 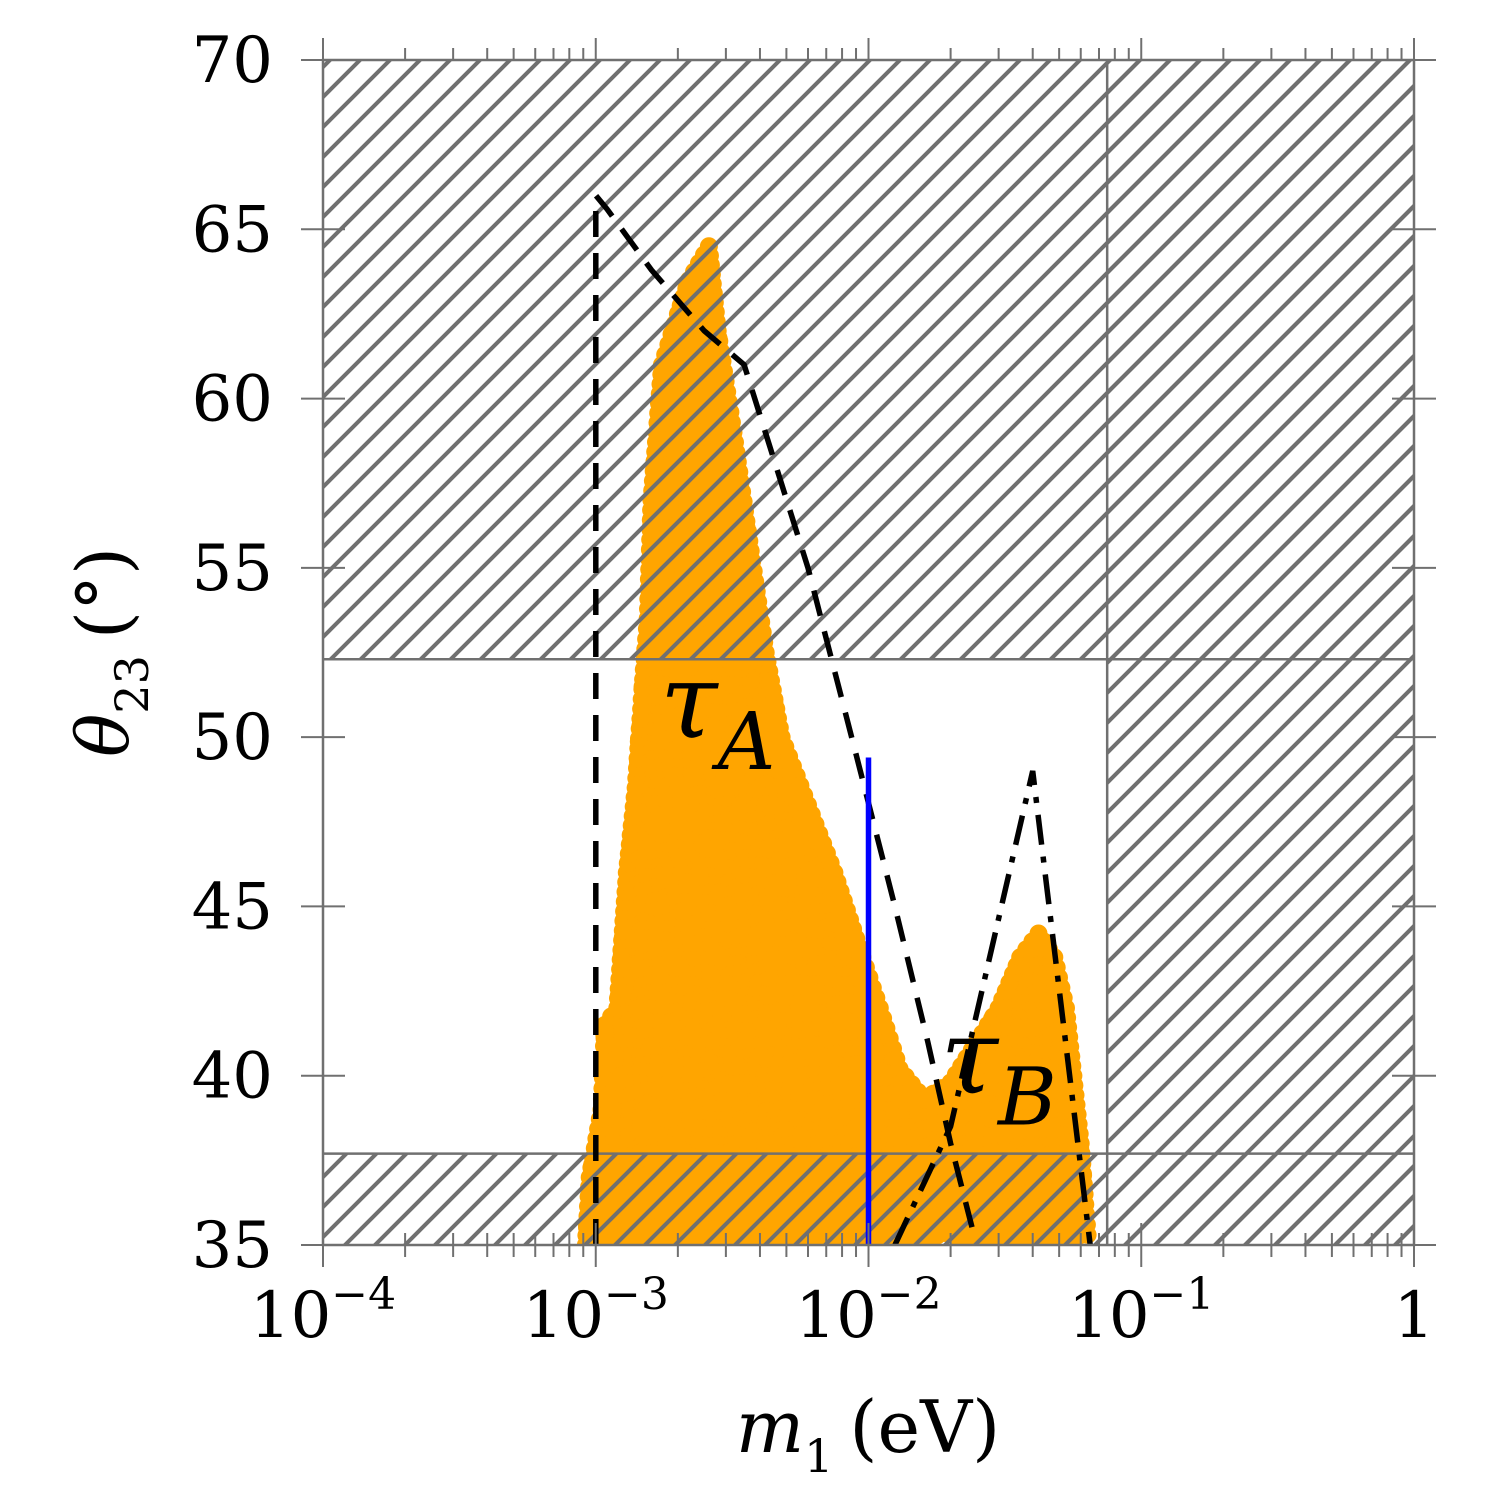 What do you see at coordinates (858, 891) in the screenshot?
I see `annotations: τA τB` at bounding box center [858, 891].